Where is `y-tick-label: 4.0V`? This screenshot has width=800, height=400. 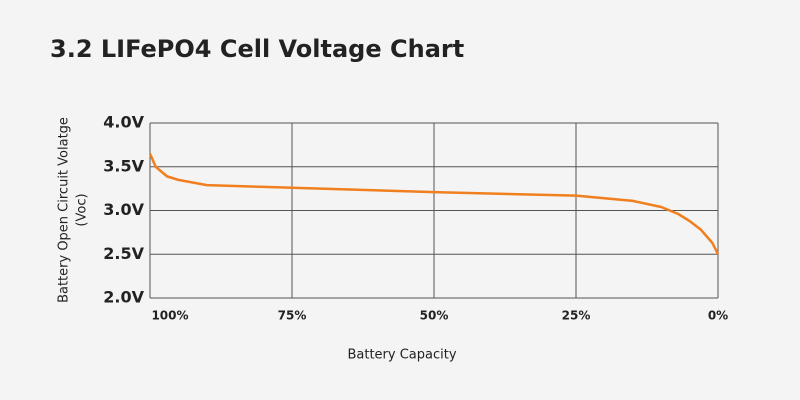 y-tick-label: 4.0V is located at coordinates (123, 122).